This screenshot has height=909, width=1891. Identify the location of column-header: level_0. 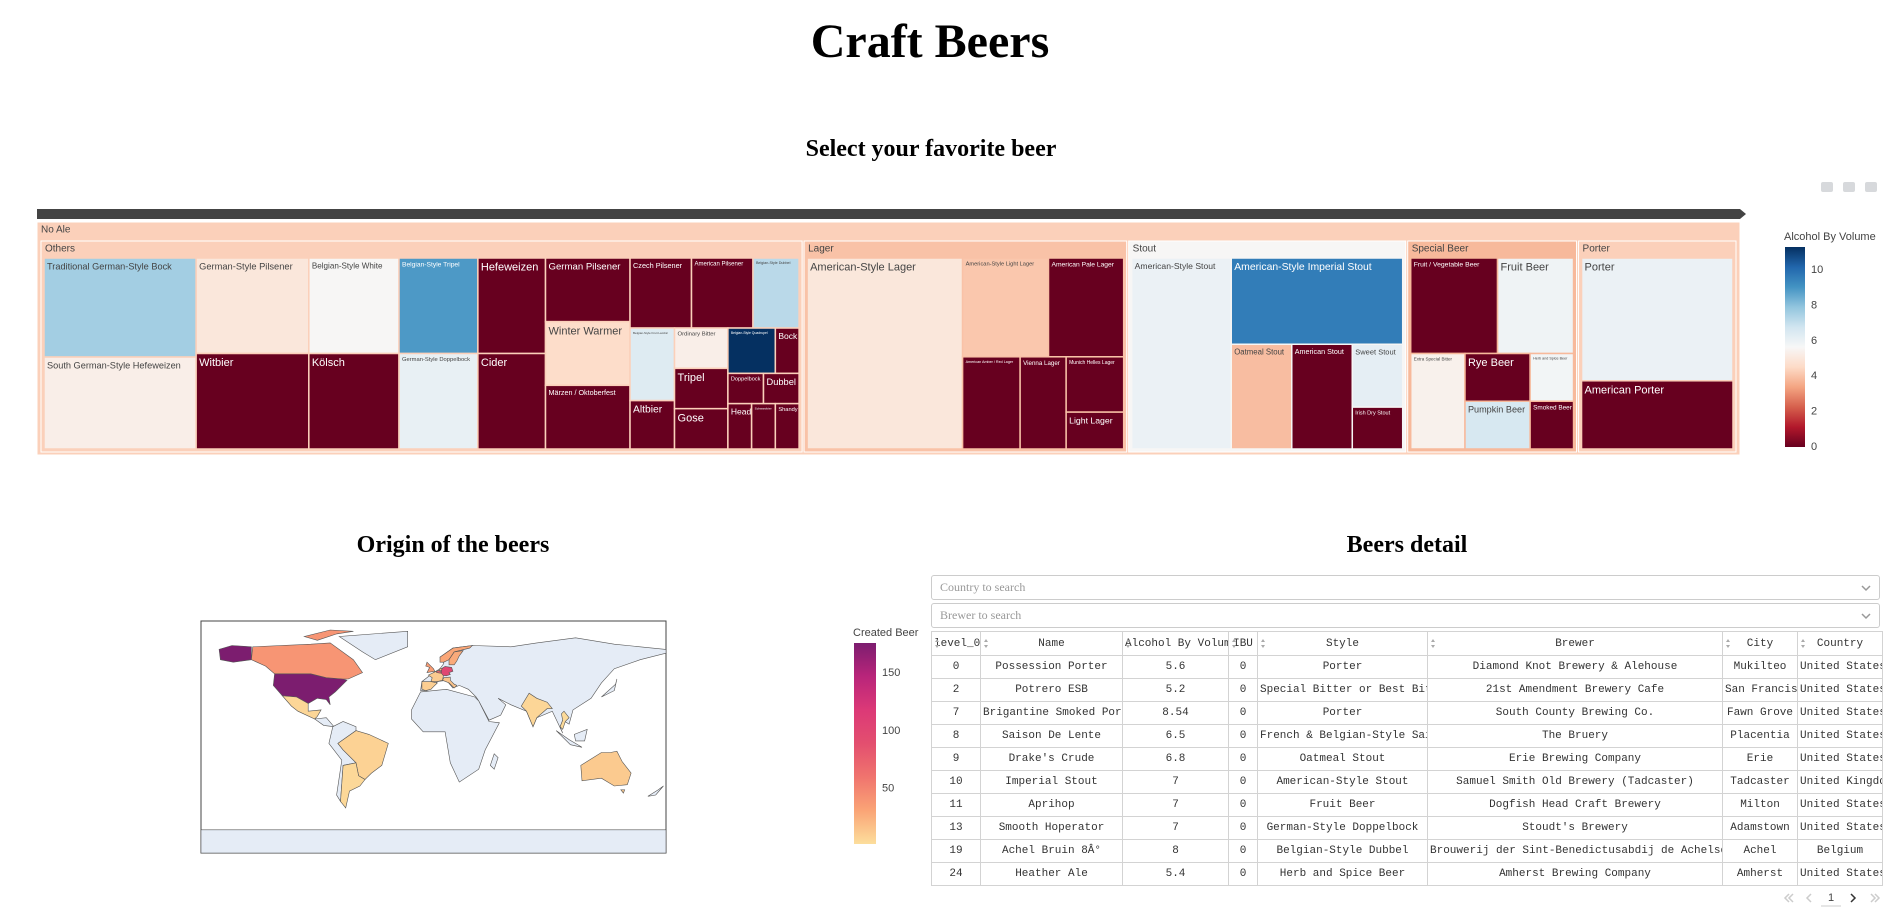
(956, 643).